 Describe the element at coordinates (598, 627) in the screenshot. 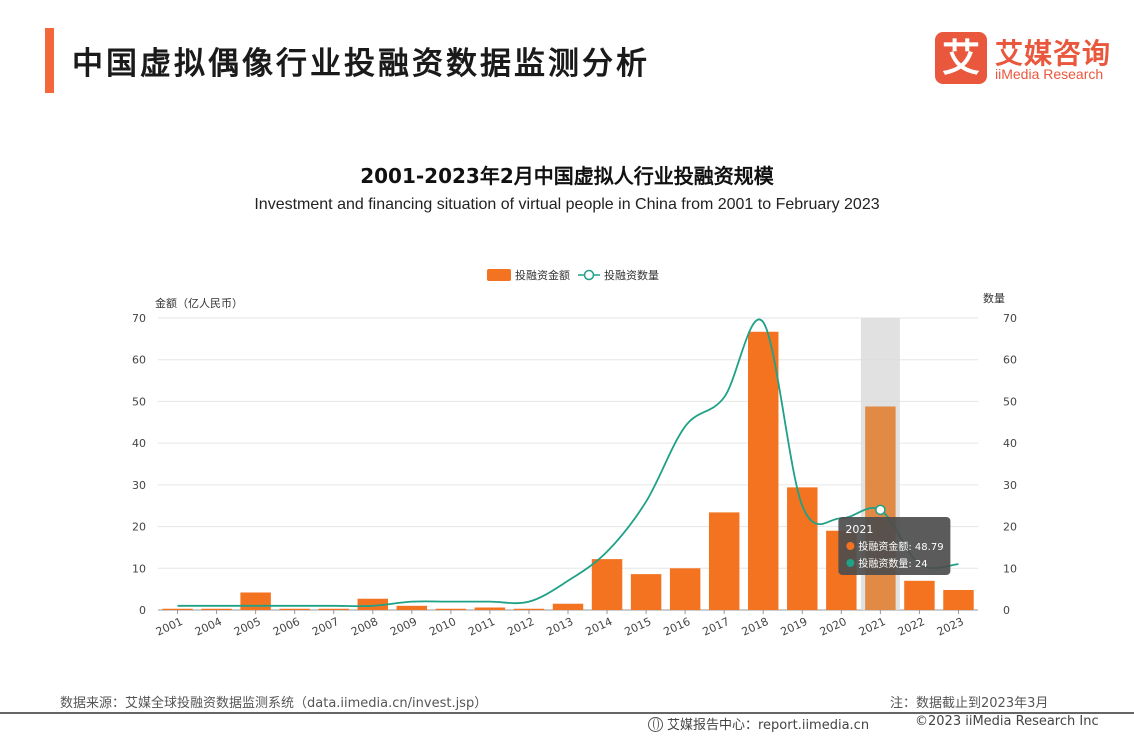

I see `x-tick-label-2014: 2014` at that location.